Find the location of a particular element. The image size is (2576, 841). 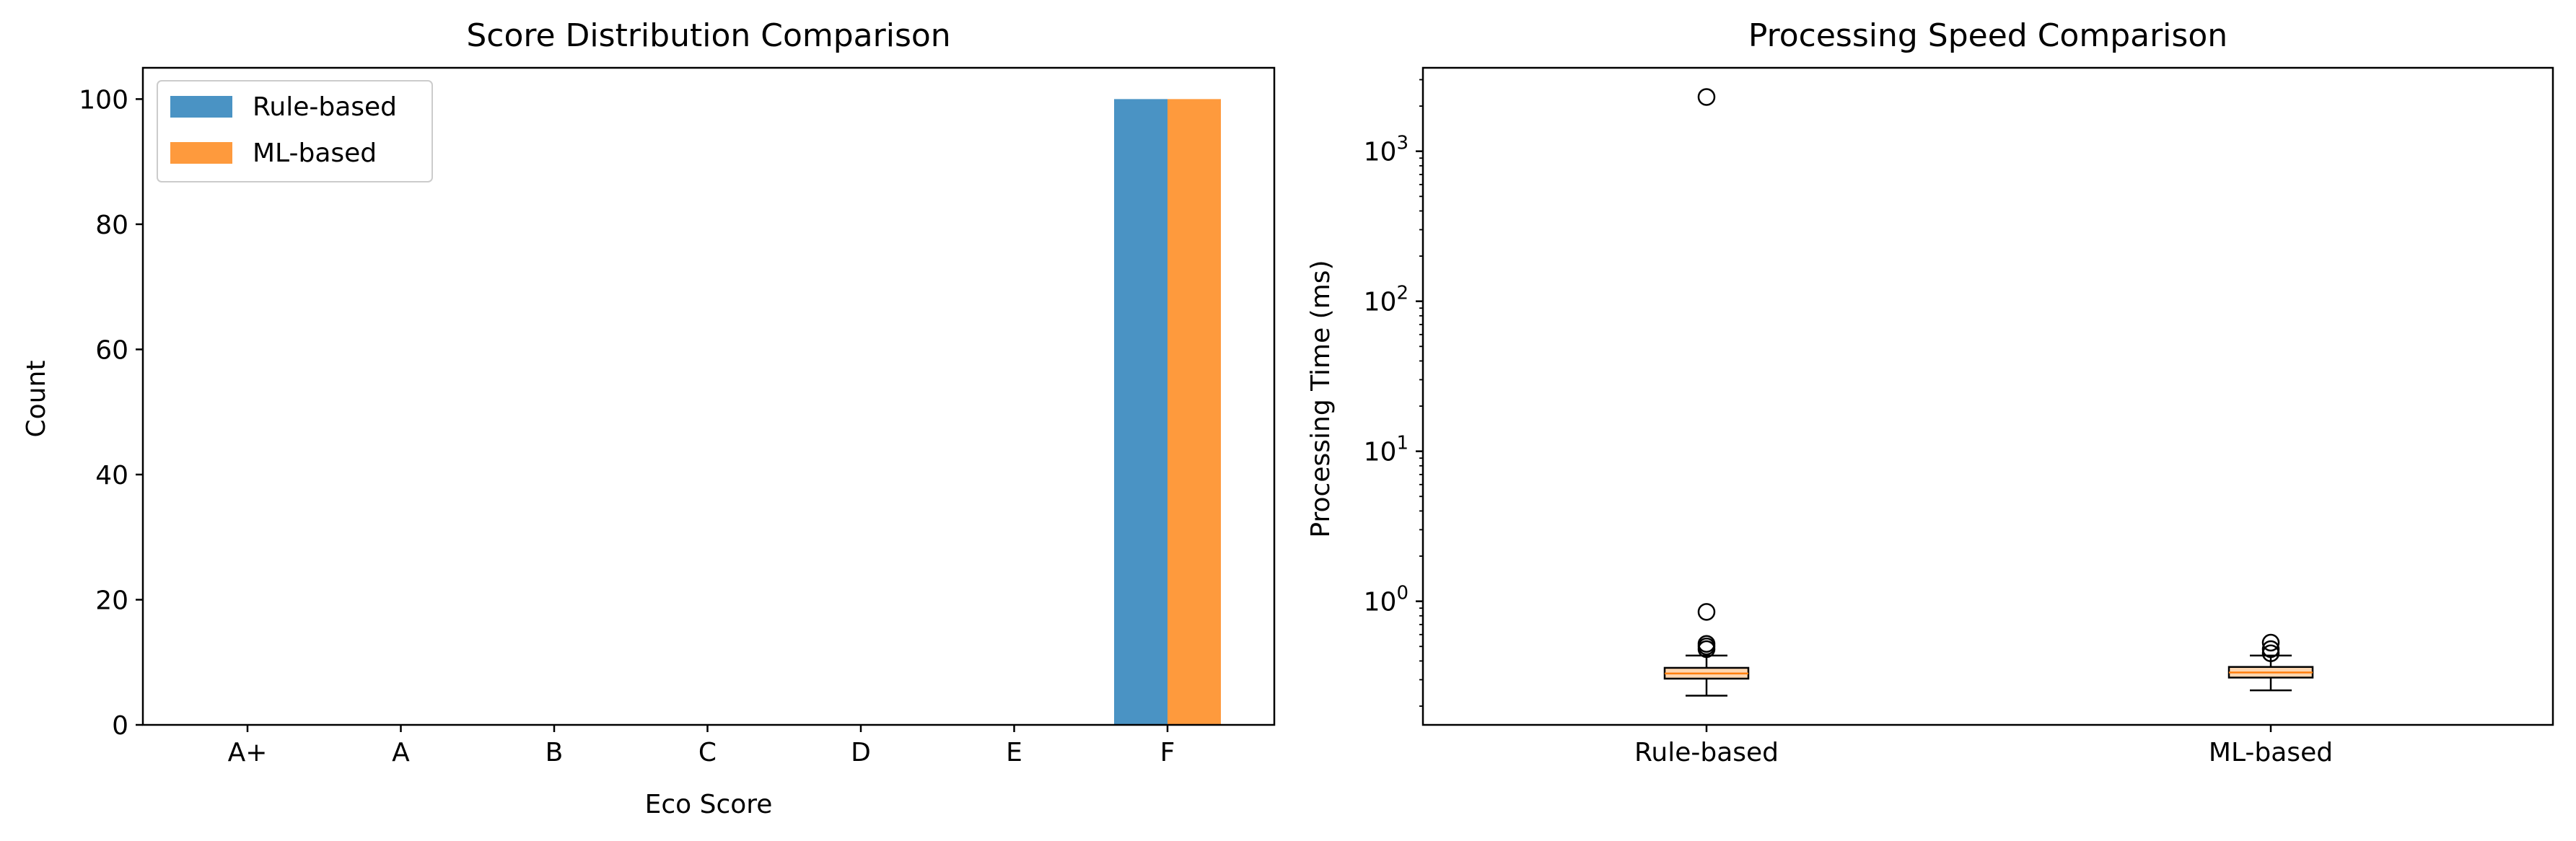

bar-marks is located at coordinates (1167, 412).